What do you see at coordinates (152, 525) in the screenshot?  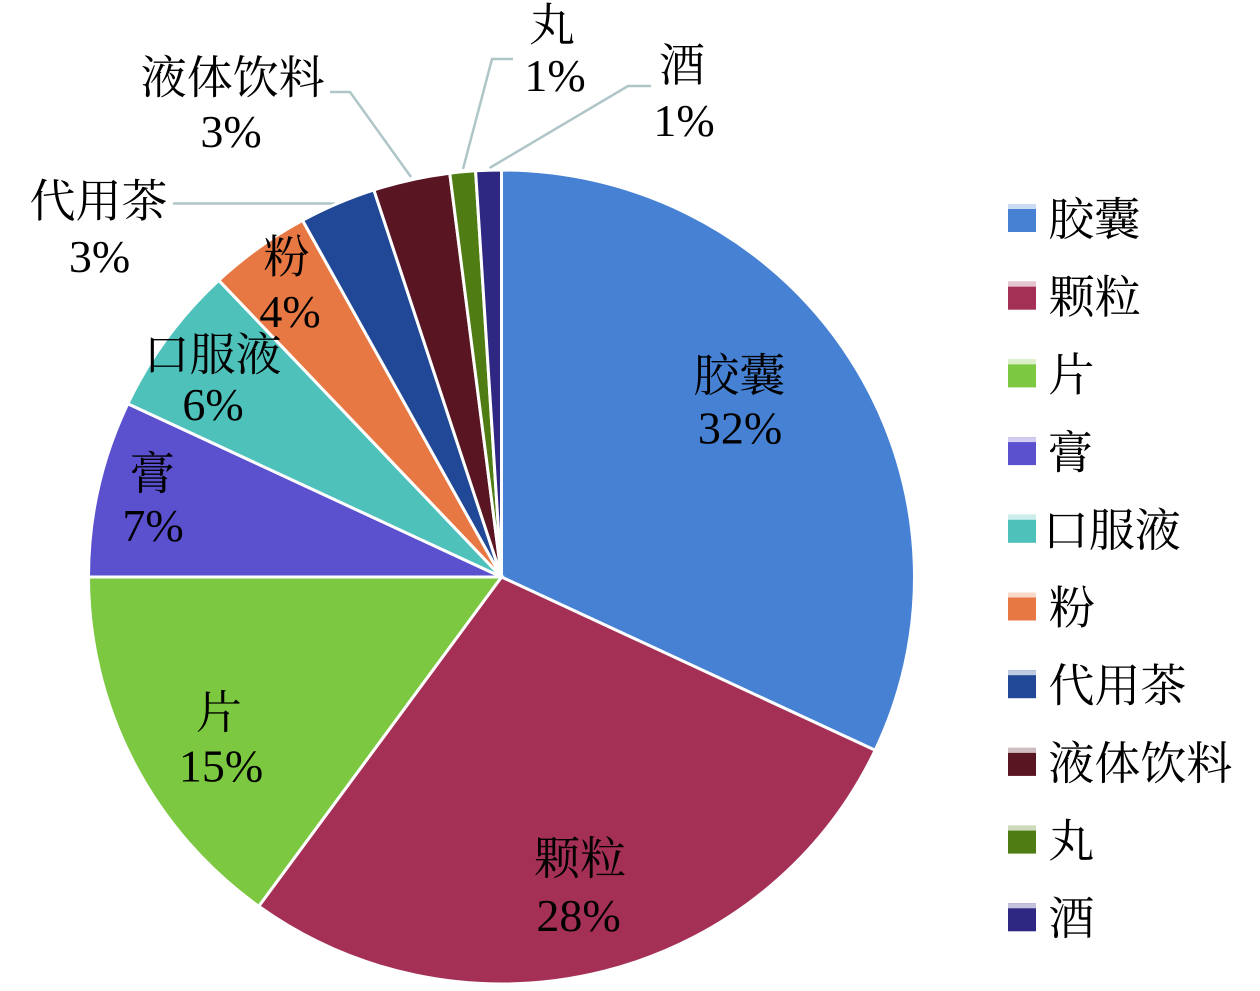 I see `svg-text: 7%` at bounding box center [152, 525].